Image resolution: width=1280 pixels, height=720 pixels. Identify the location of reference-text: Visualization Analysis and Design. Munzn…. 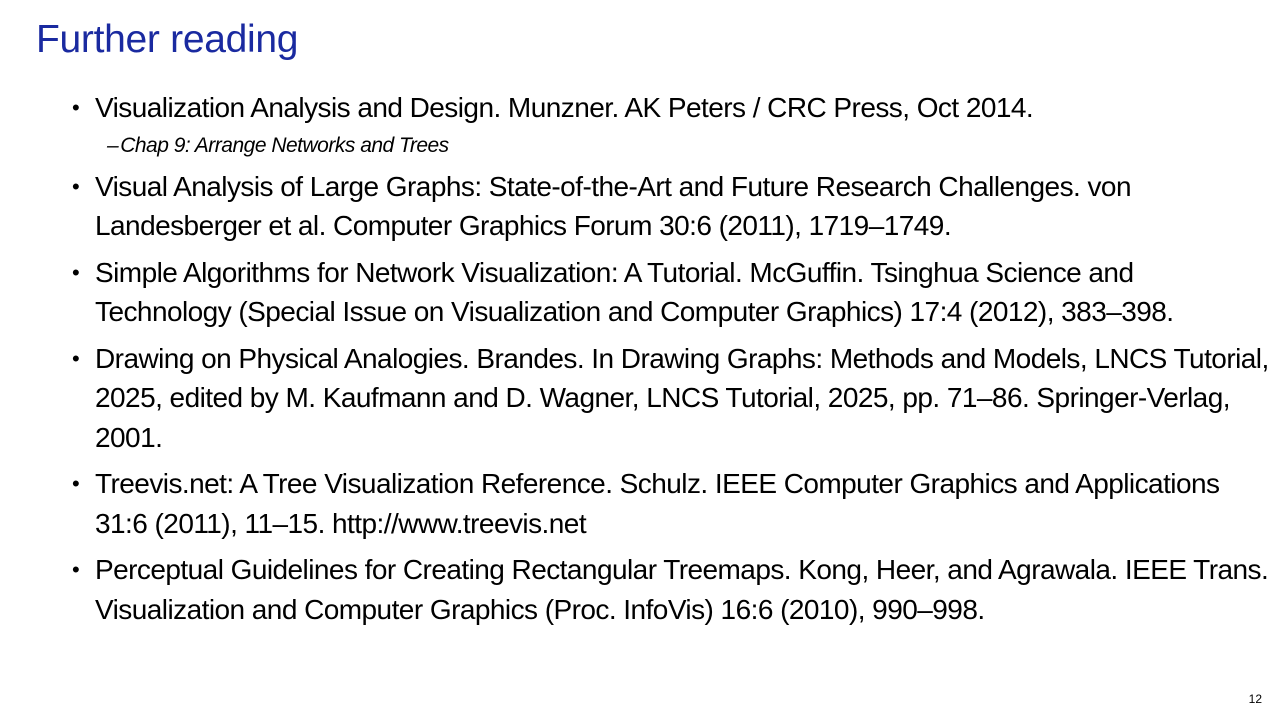
(564, 107).